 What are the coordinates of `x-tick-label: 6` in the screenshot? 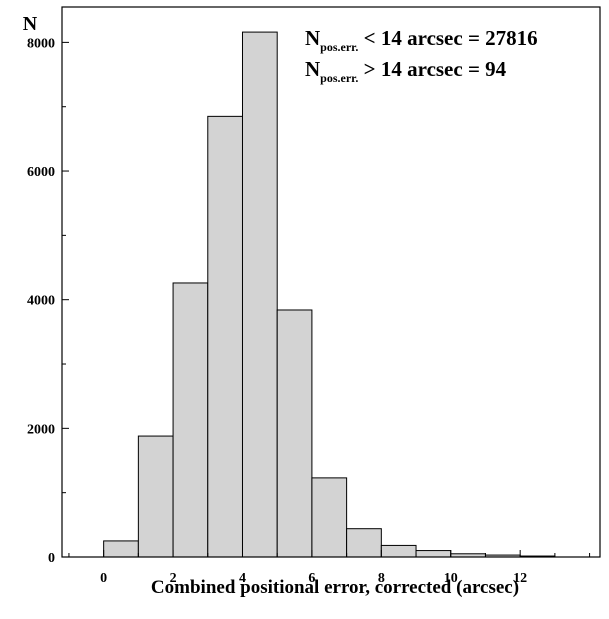 It's located at (311, 578).